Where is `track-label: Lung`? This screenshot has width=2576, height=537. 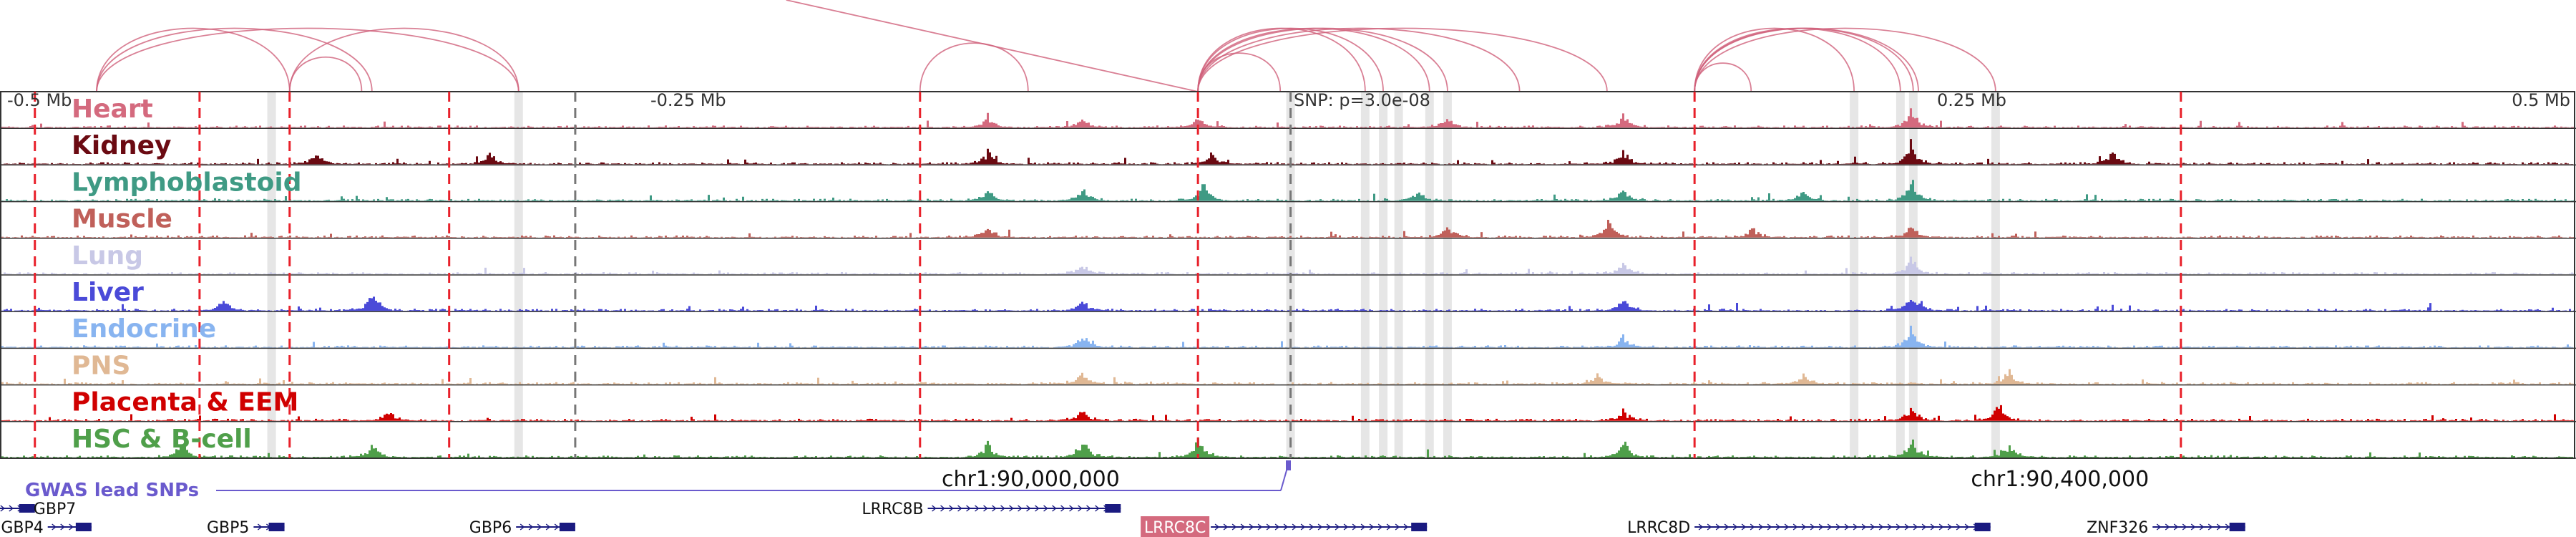
track-label: Lung is located at coordinates (107, 256).